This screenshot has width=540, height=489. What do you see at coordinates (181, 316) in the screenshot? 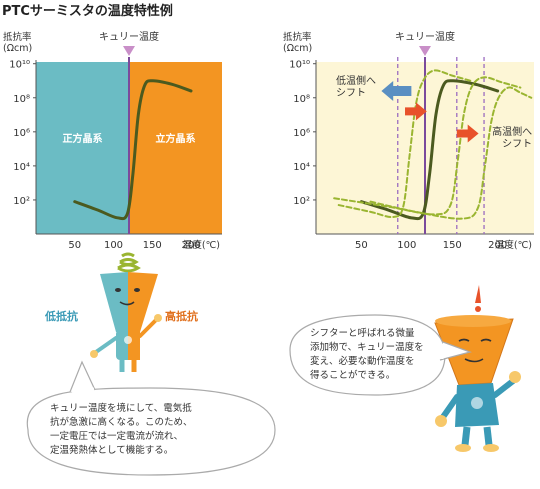
I see `high-resistance-label: 高抵抗` at bounding box center [181, 316].